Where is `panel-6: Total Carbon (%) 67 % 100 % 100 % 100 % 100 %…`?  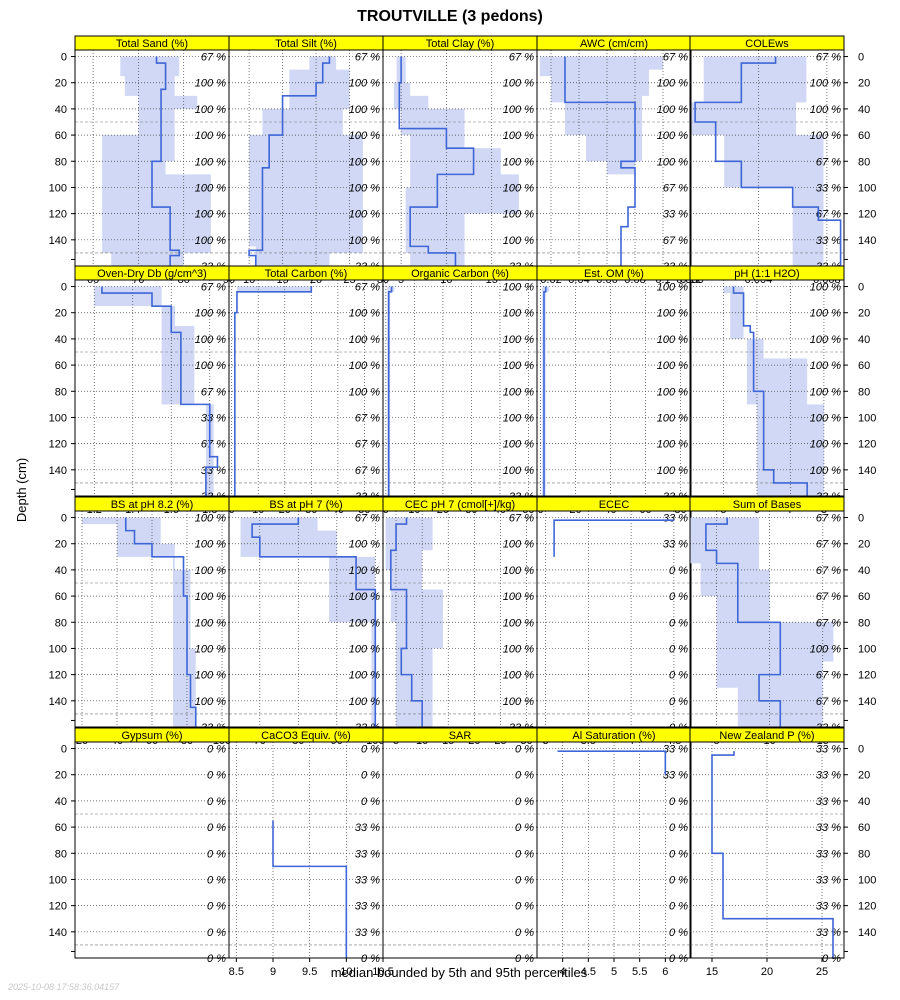
panel-6: Total Carbon (%) 67 % 100 % 100 % 100 % 100 %… is located at coordinates (306, 390).